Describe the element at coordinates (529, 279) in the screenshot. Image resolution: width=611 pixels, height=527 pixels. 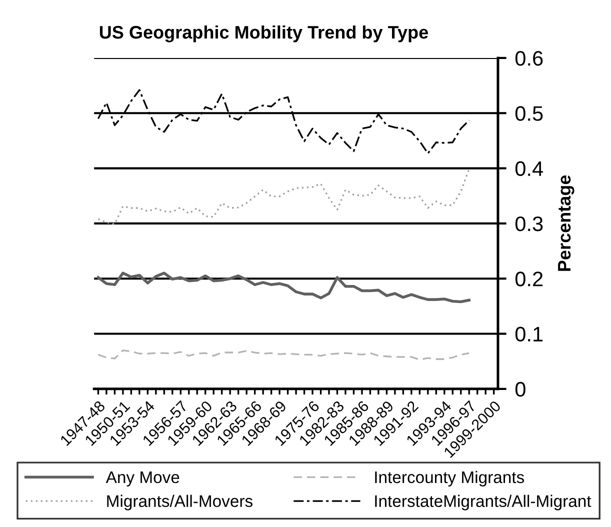
I see `y-tick-label: 0.2` at that location.